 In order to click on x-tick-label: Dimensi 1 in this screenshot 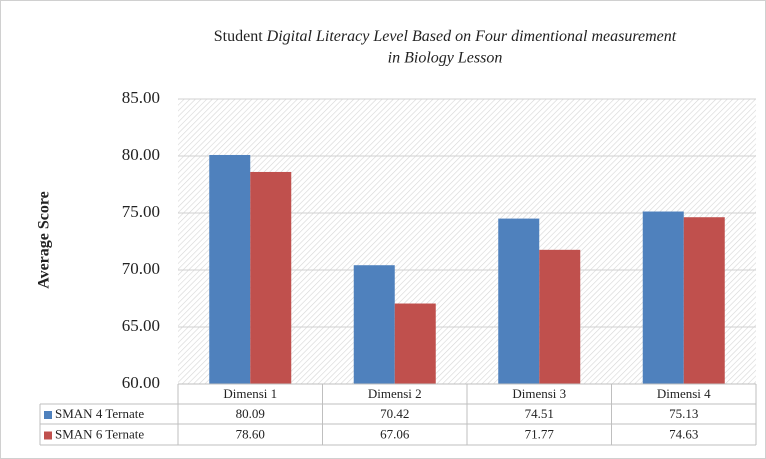, I will do `click(250, 393)`.